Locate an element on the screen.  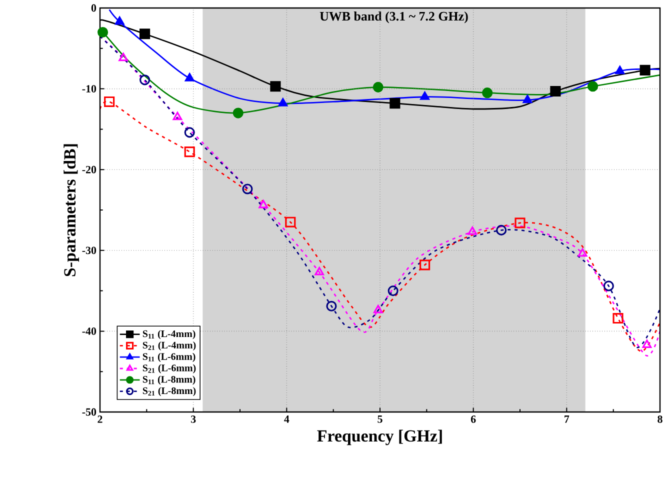
y-tick-label: -50 is located at coordinates (89, 412).